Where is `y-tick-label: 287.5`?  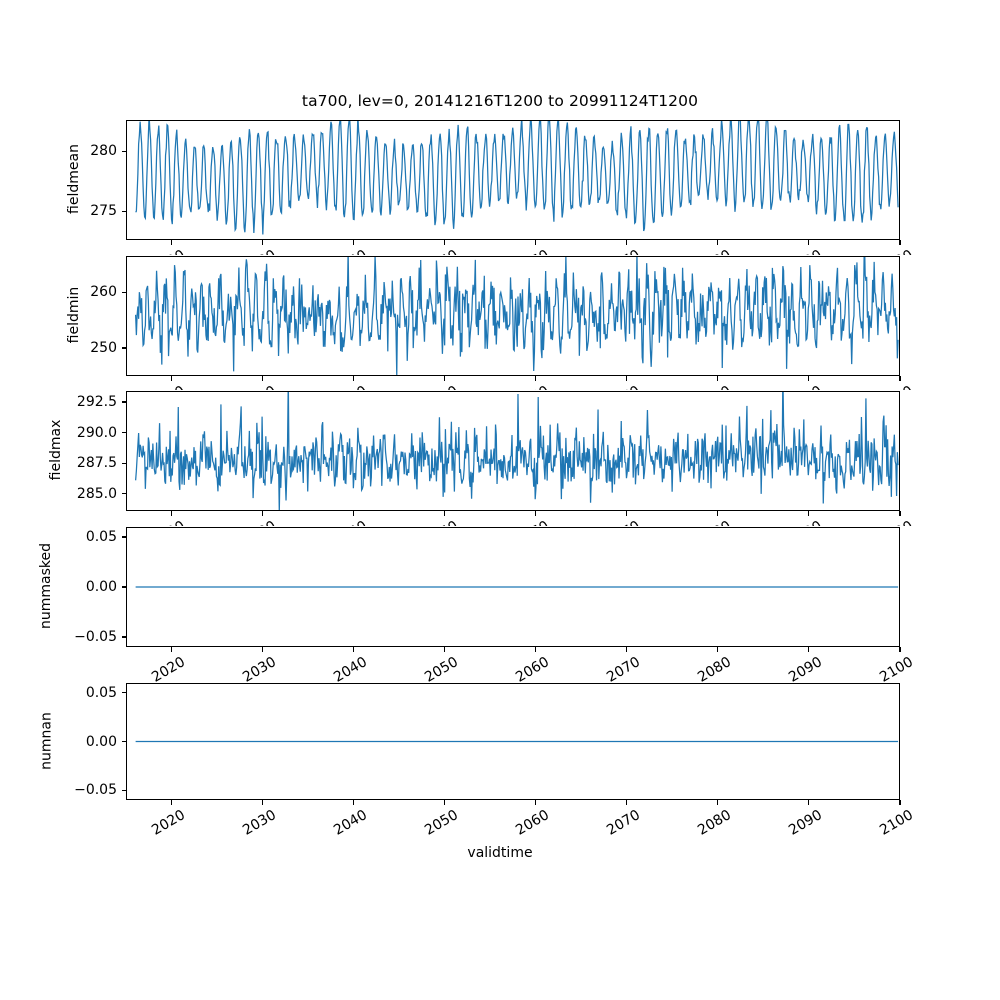 y-tick-label: 287.5 is located at coordinates (96, 463).